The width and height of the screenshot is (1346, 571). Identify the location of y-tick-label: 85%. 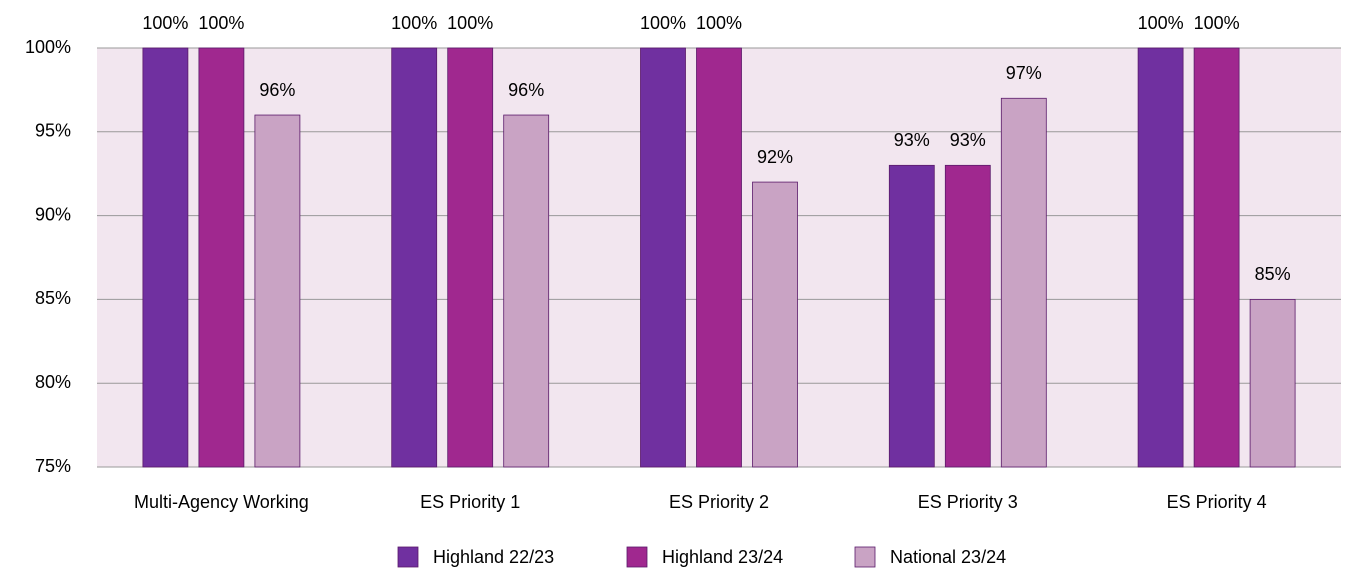
(53, 298).